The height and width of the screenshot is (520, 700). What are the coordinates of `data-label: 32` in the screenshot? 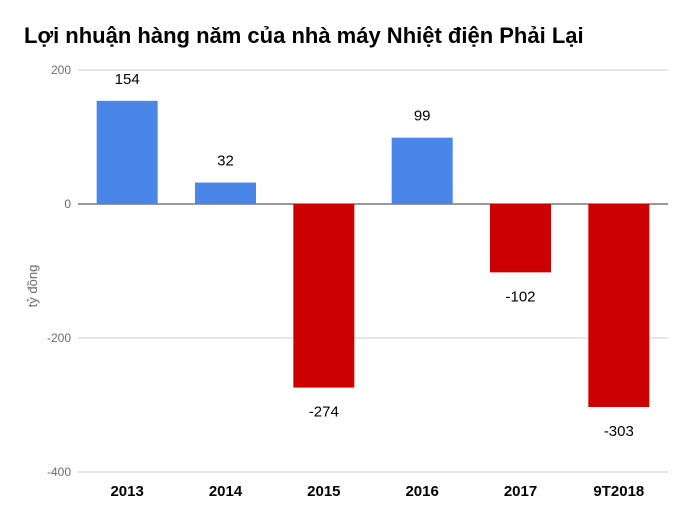 It's located at (225, 161).